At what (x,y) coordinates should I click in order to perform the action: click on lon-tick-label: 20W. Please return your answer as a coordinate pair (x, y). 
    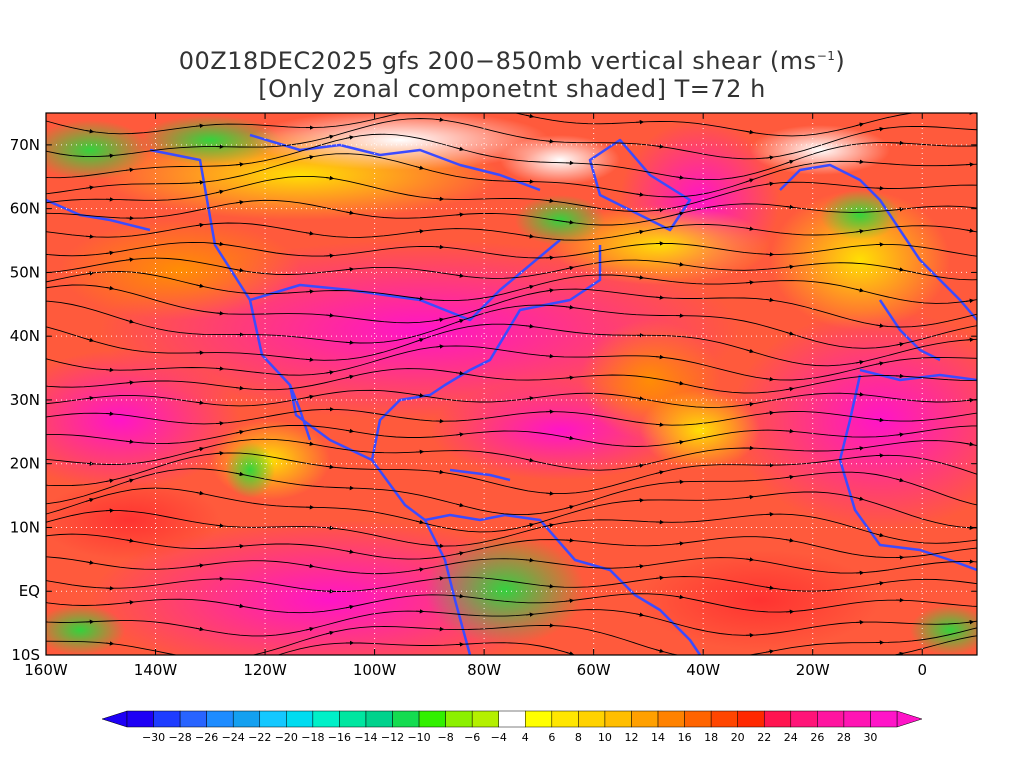
    Looking at the image, I should click on (813, 670).